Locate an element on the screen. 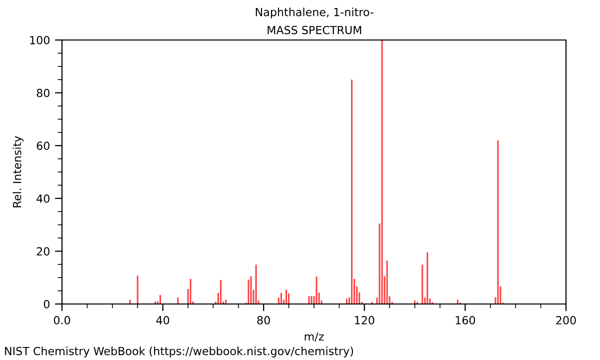  x-tick-label: 40 is located at coordinates (163, 320).